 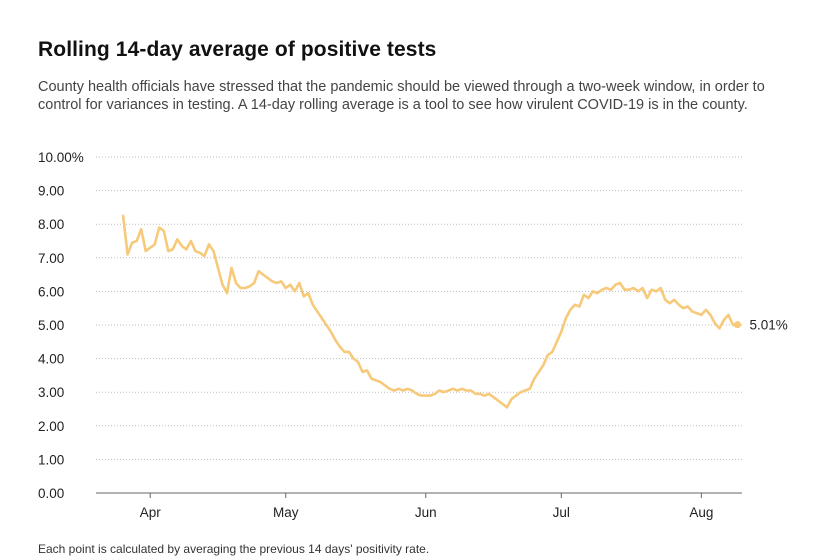 I want to click on y-tick-label: 9.00, so click(x=51, y=191).